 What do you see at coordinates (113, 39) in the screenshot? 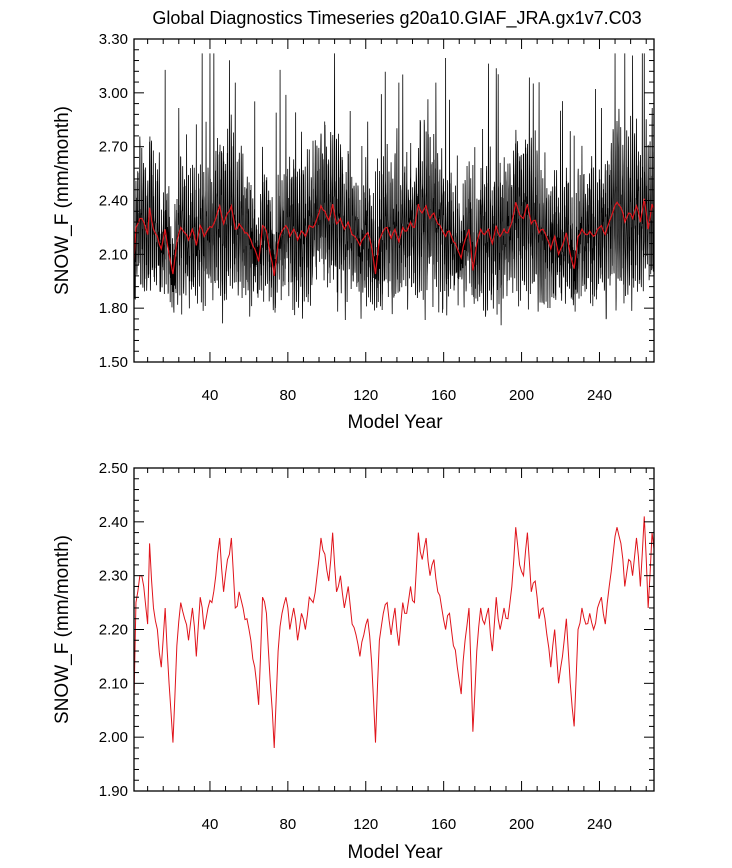
I see `y-tick-label: 3.30` at bounding box center [113, 39].